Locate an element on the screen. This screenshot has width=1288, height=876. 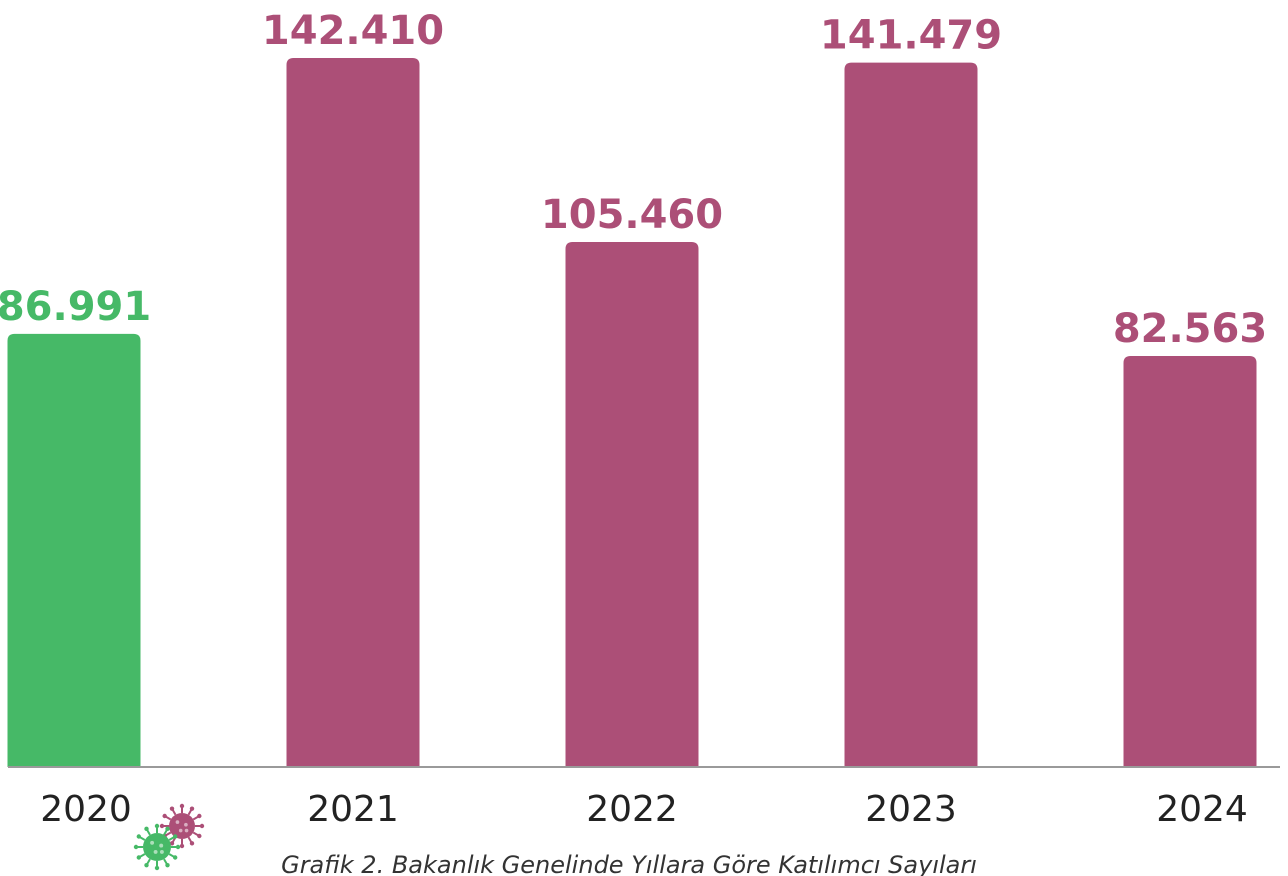
value-label-2021: 142.410 is located at coordinates (353, 31).